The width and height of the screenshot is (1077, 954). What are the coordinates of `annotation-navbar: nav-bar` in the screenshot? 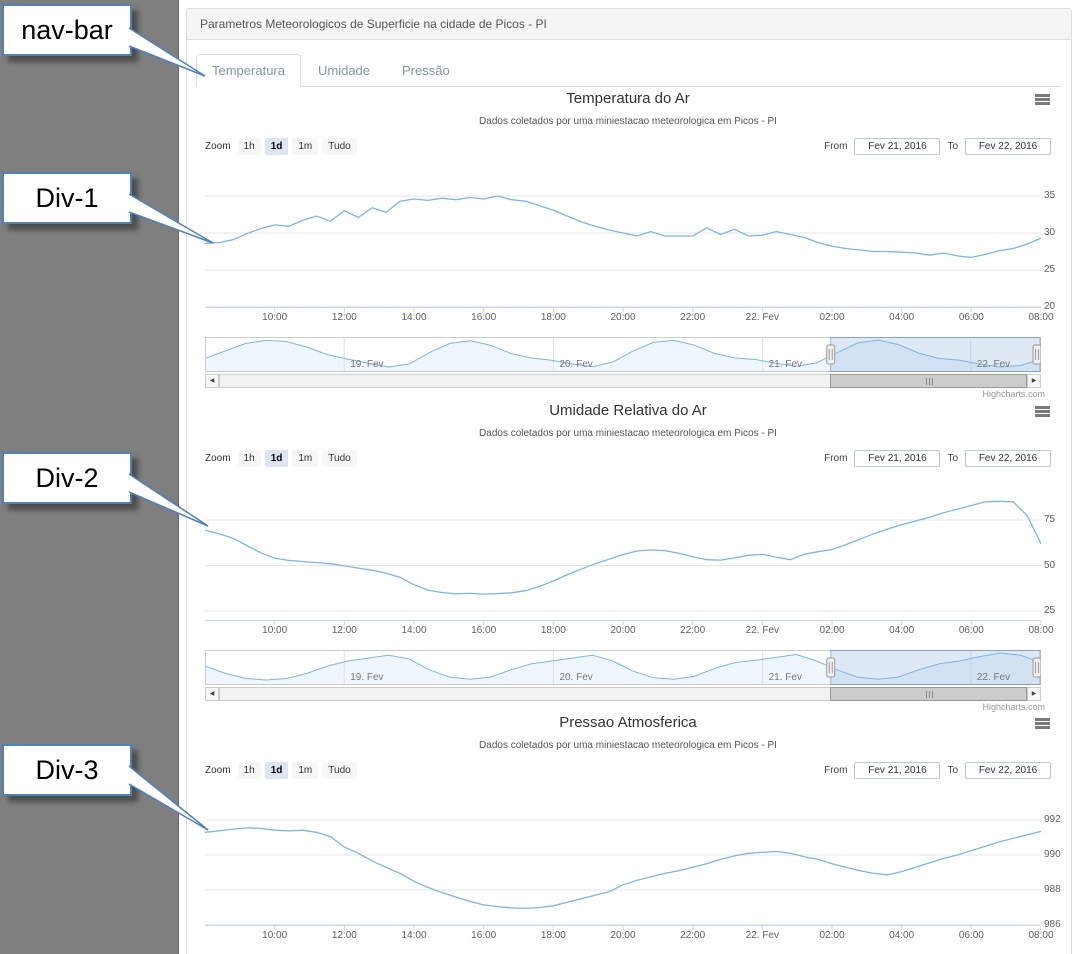 It's located at (67, 30).